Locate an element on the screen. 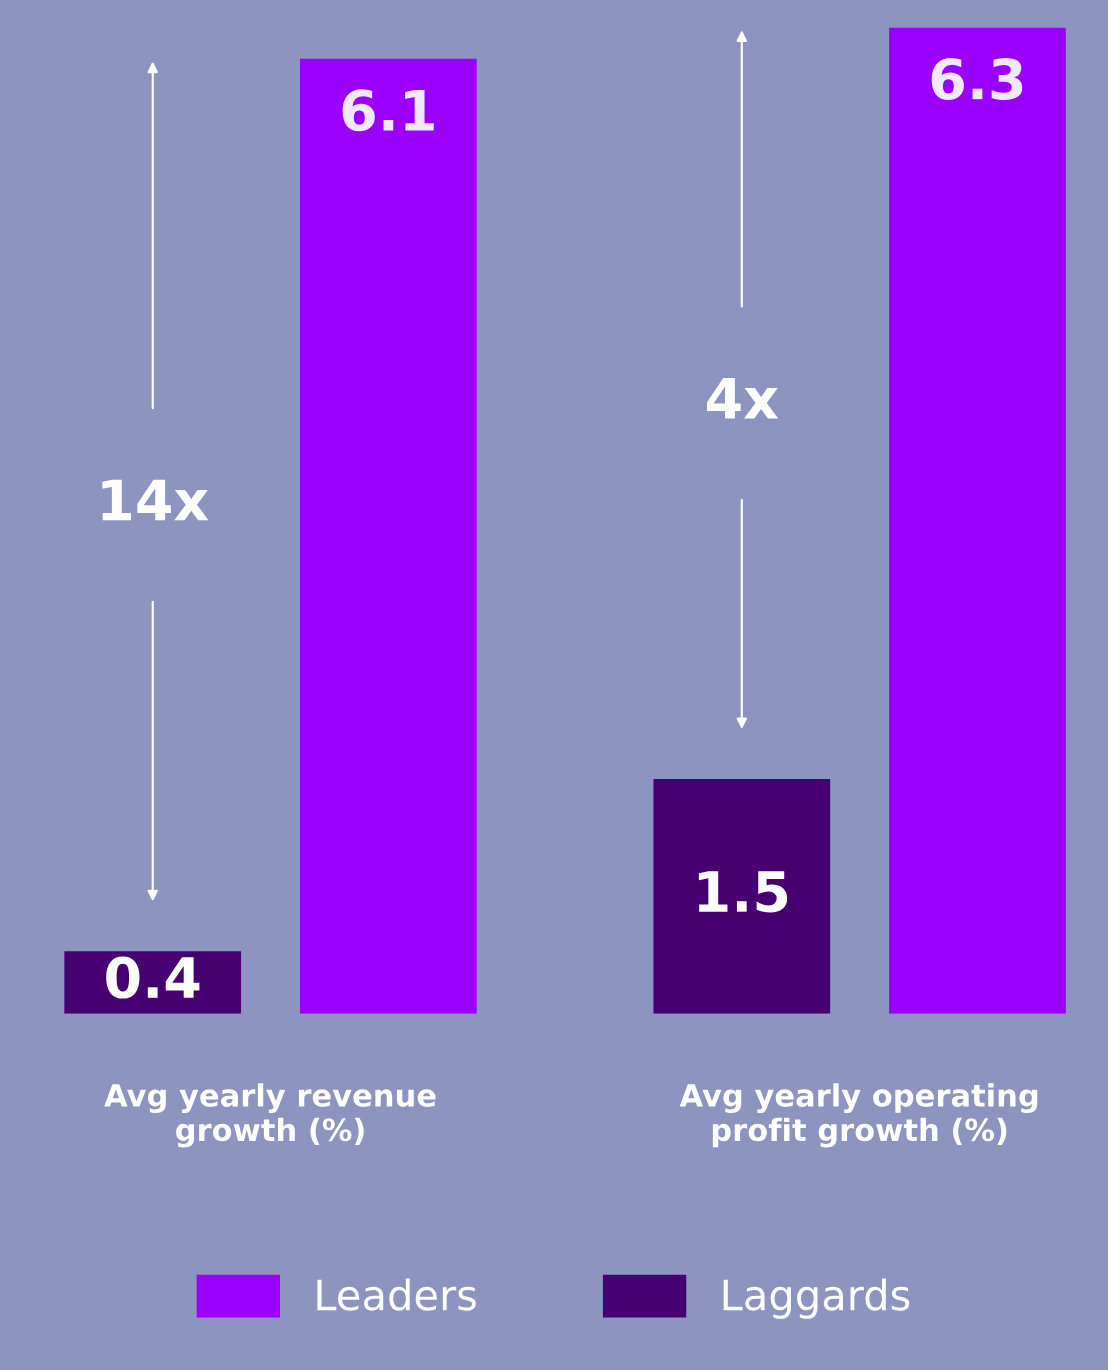 Image resolution: width=1108 pixels, height=1370 pixels. annotation: 4x is located at coordinates (743, 398).